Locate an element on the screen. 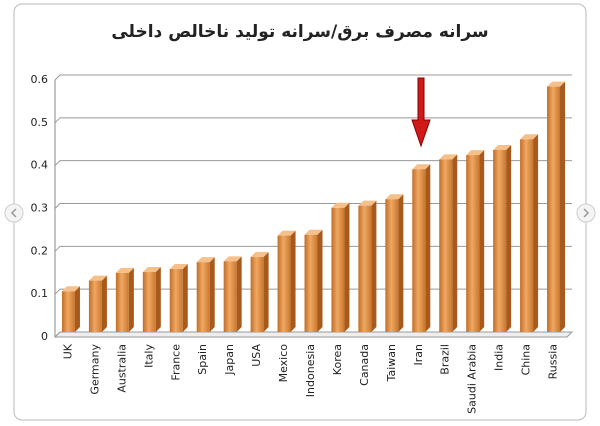 The width and height of the screenshot is (600, 426). x-tick-label: Canada is located at coordinates (364, 365).